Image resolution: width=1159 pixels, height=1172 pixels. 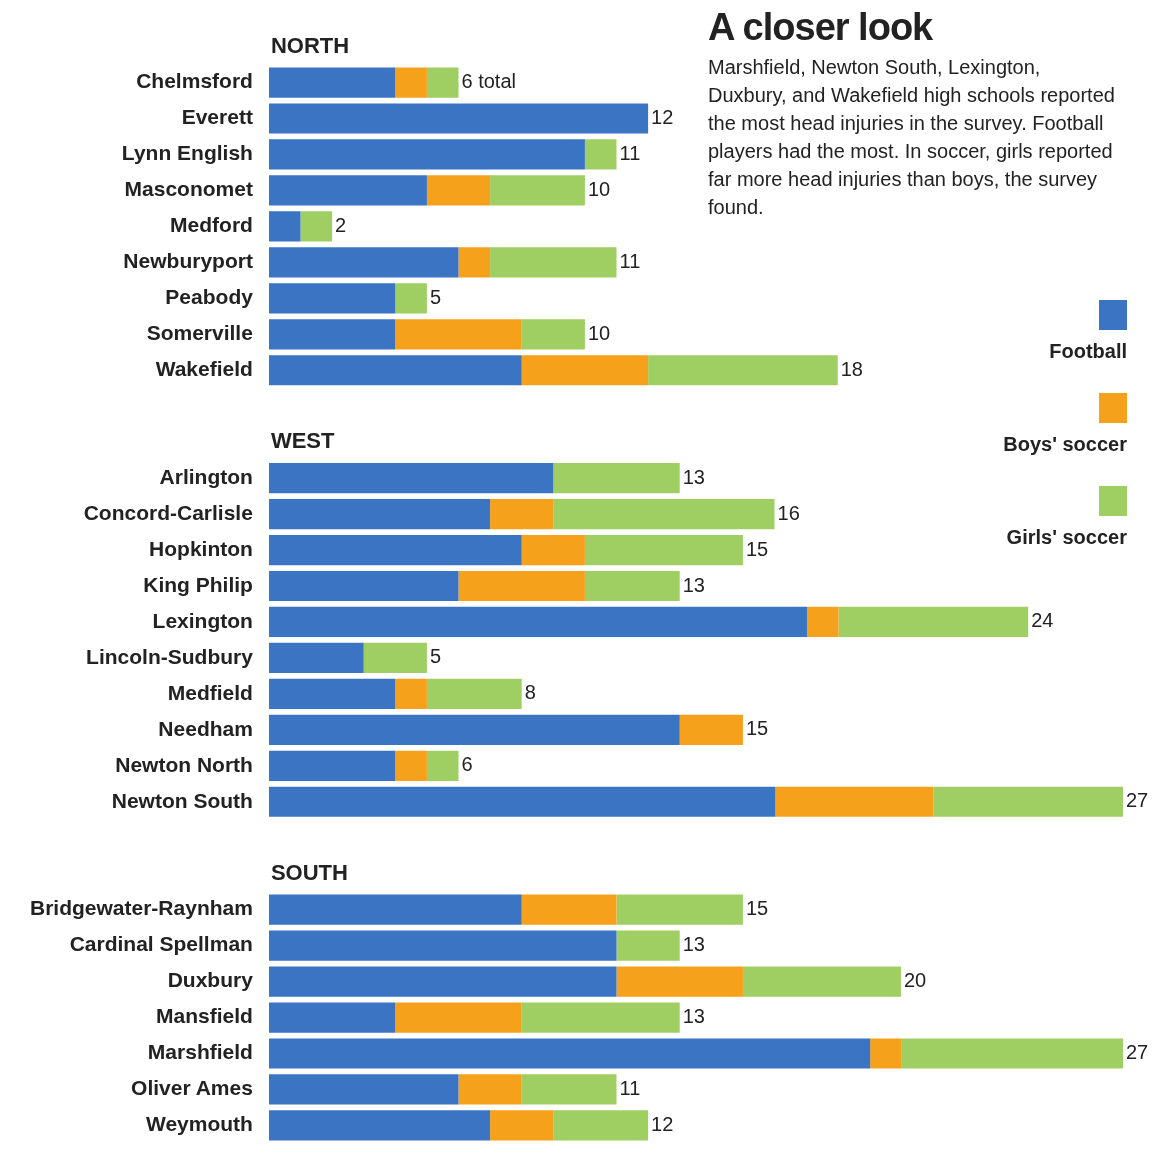 I want to click on y-tick-label: Mansfield, so click(x=204, y=1016).